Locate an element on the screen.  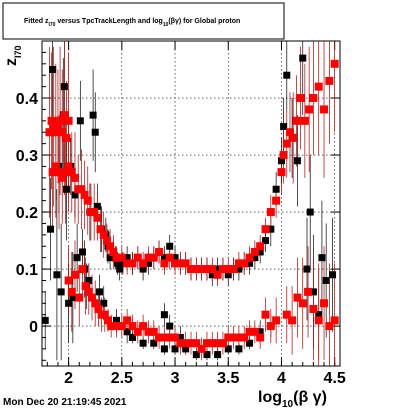
x-tick-label: 2.5 is located at coordinates (122, 378).